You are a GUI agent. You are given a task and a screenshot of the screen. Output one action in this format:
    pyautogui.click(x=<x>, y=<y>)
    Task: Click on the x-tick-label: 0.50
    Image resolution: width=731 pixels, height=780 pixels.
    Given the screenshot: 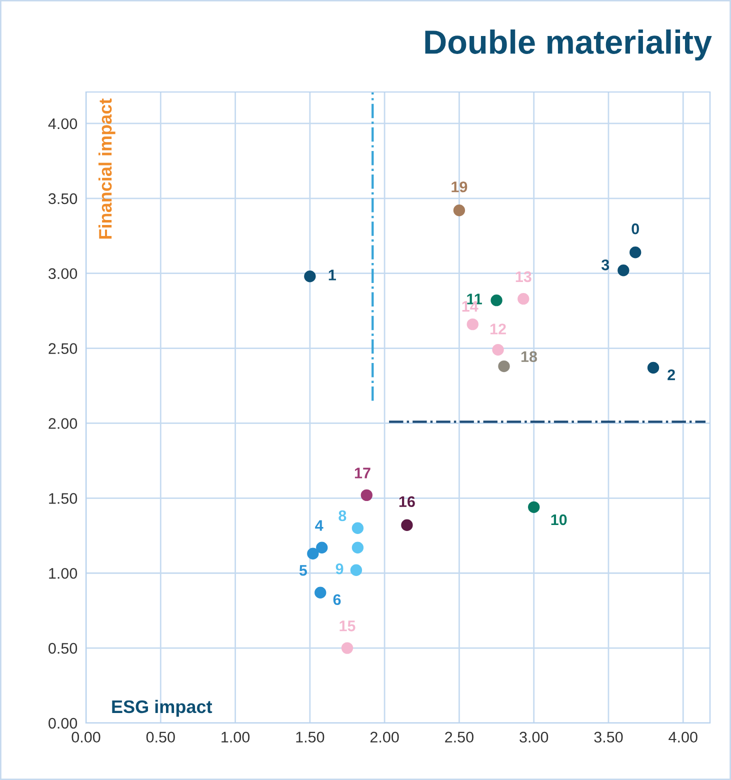 What is the action you would take?
    pyautogui.click(x=160, y=737)
    